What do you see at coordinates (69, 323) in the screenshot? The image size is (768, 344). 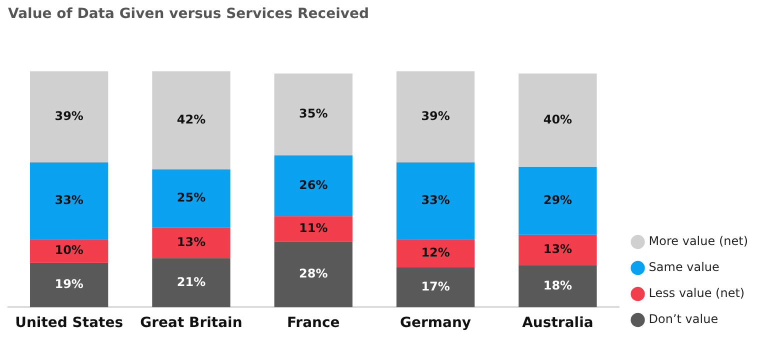 I see `x-tick-label: United States` at bounding box center [69, 323].